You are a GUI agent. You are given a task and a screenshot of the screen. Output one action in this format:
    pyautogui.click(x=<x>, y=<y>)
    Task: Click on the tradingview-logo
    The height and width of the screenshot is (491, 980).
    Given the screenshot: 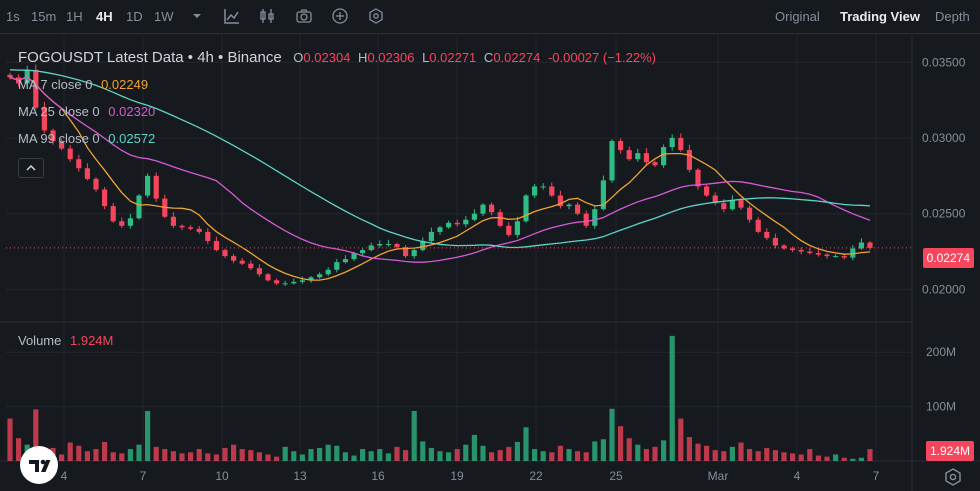 What is the action you would take?
    pyautogui.click(x=39, y=465)
    